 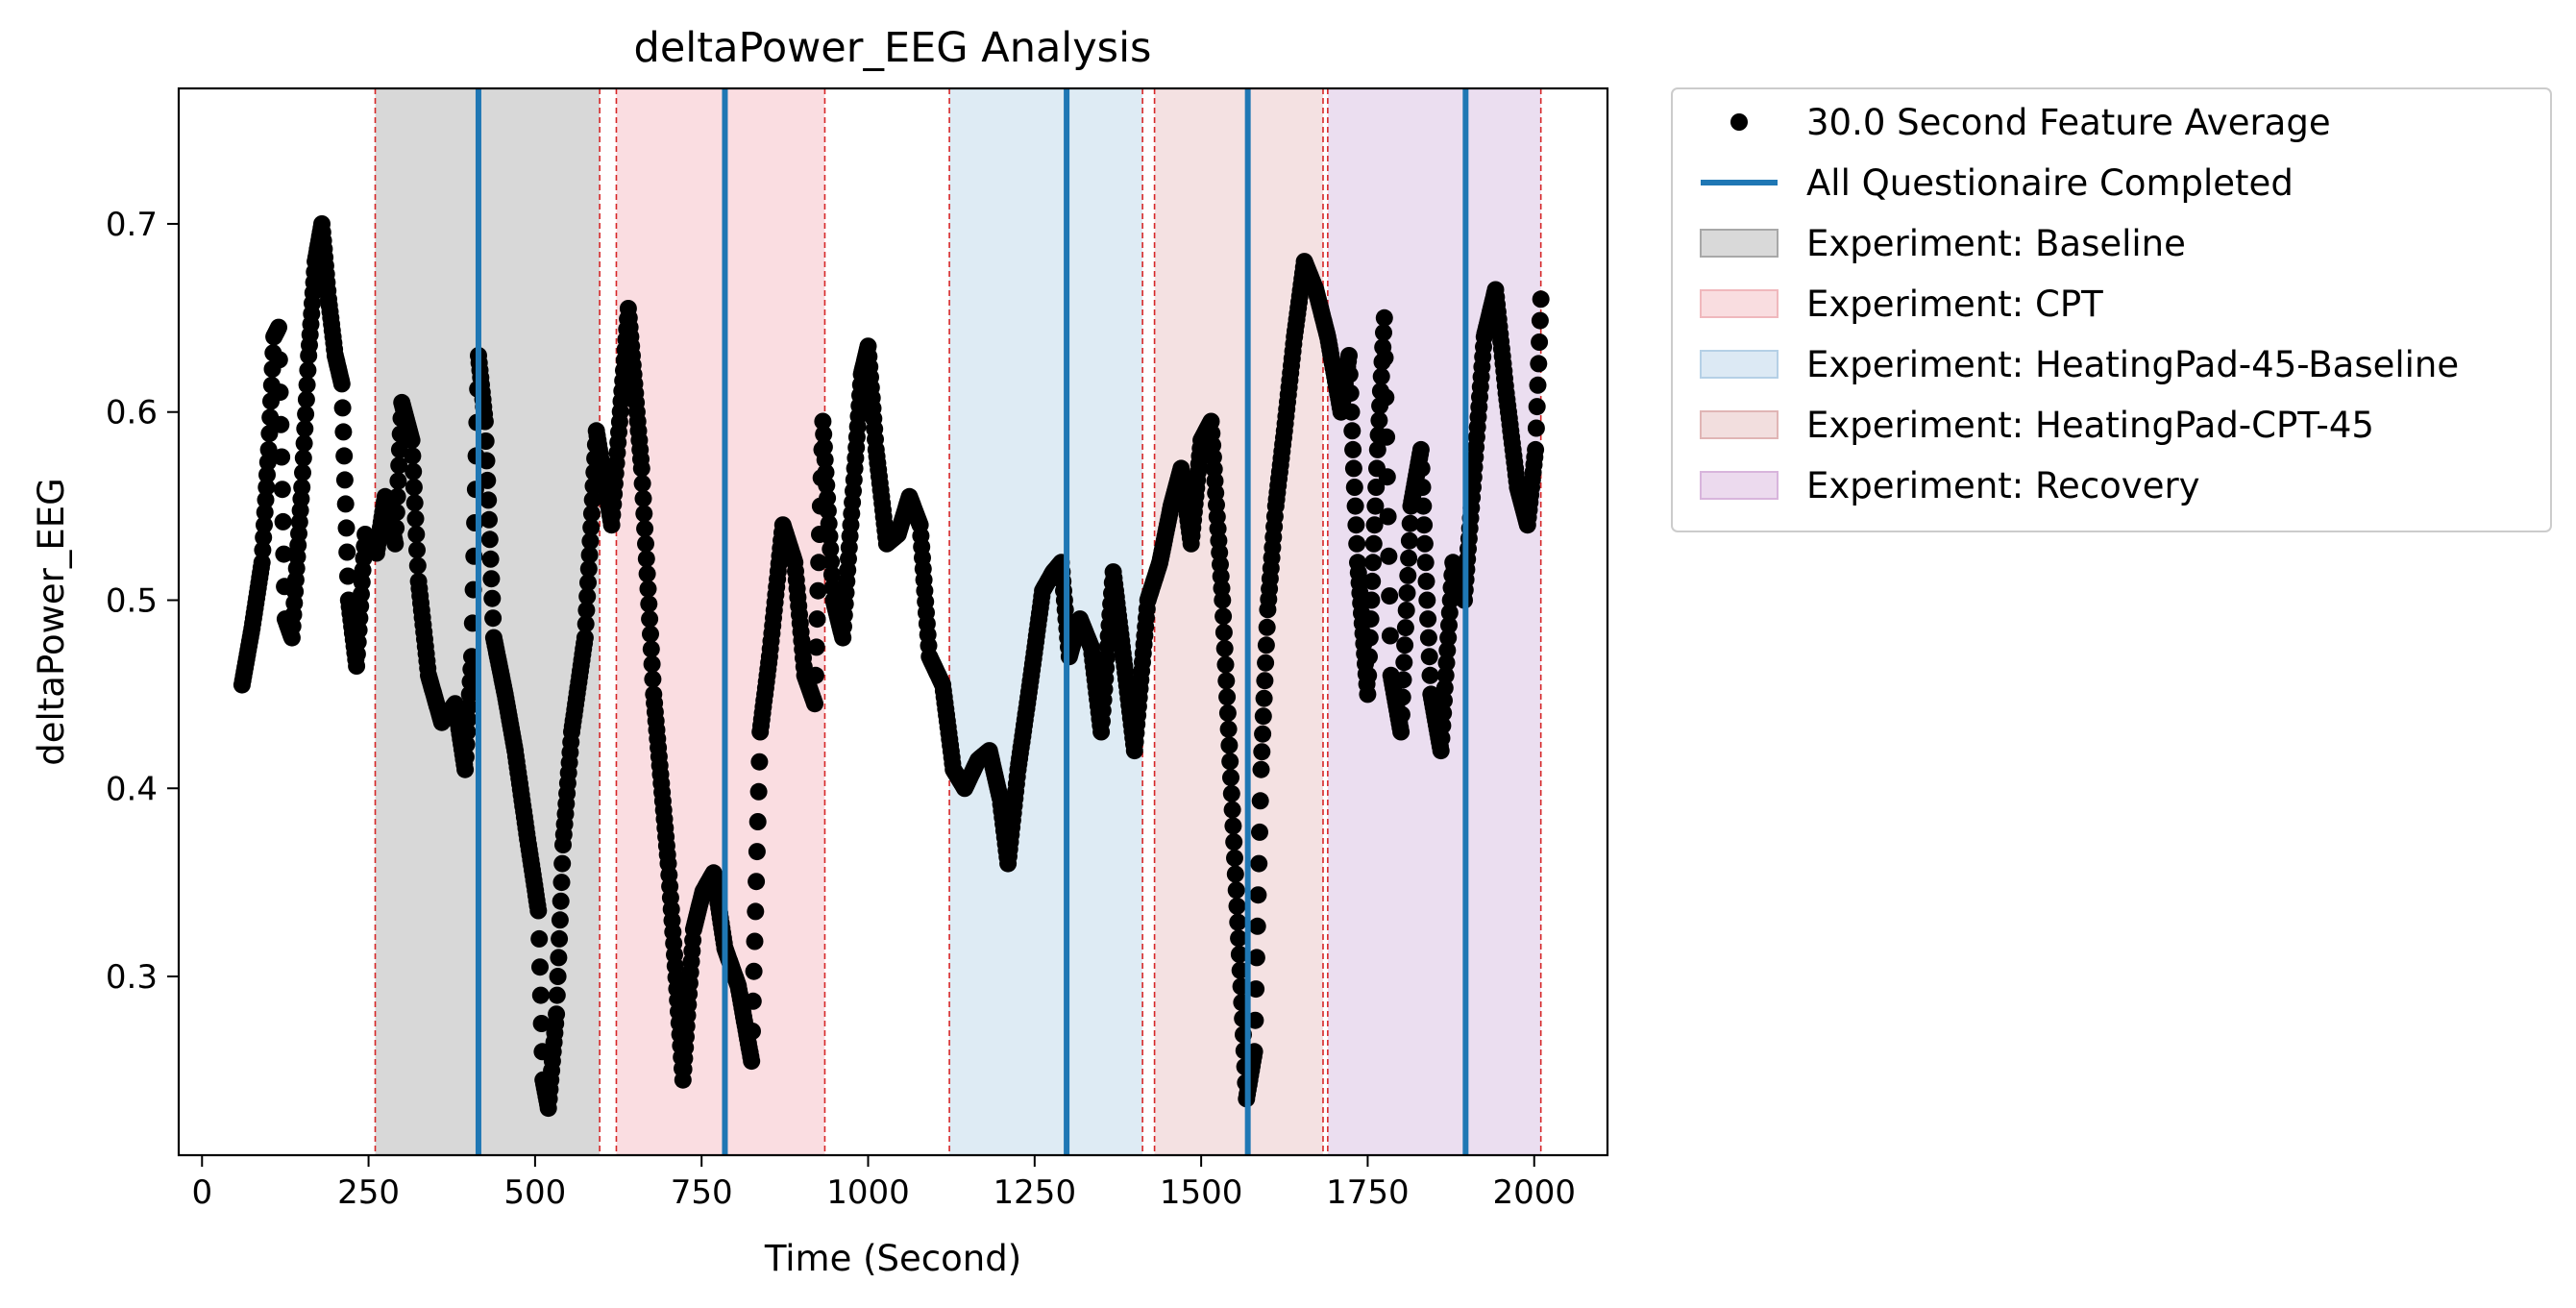 I want to click on x-tick-label: 2000, so click(x=1534, y=1193).